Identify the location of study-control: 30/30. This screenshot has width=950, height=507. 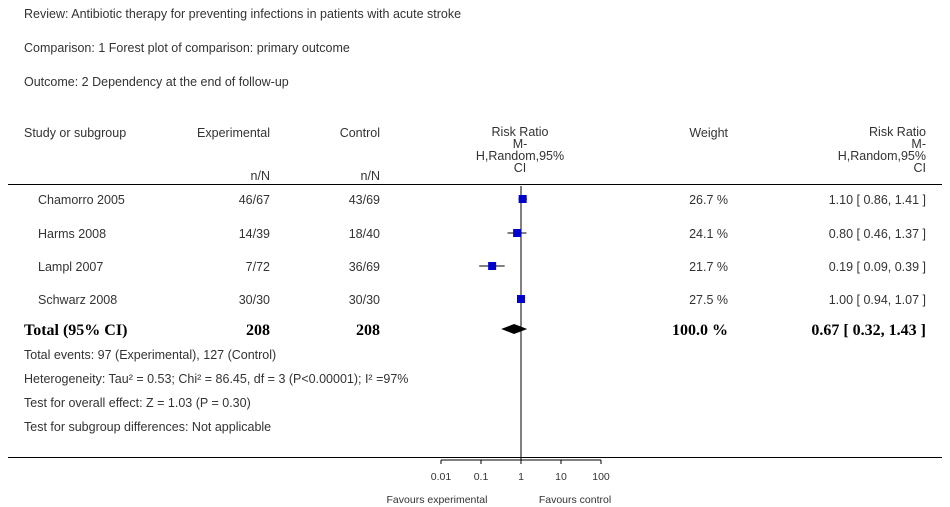
(364, 300).